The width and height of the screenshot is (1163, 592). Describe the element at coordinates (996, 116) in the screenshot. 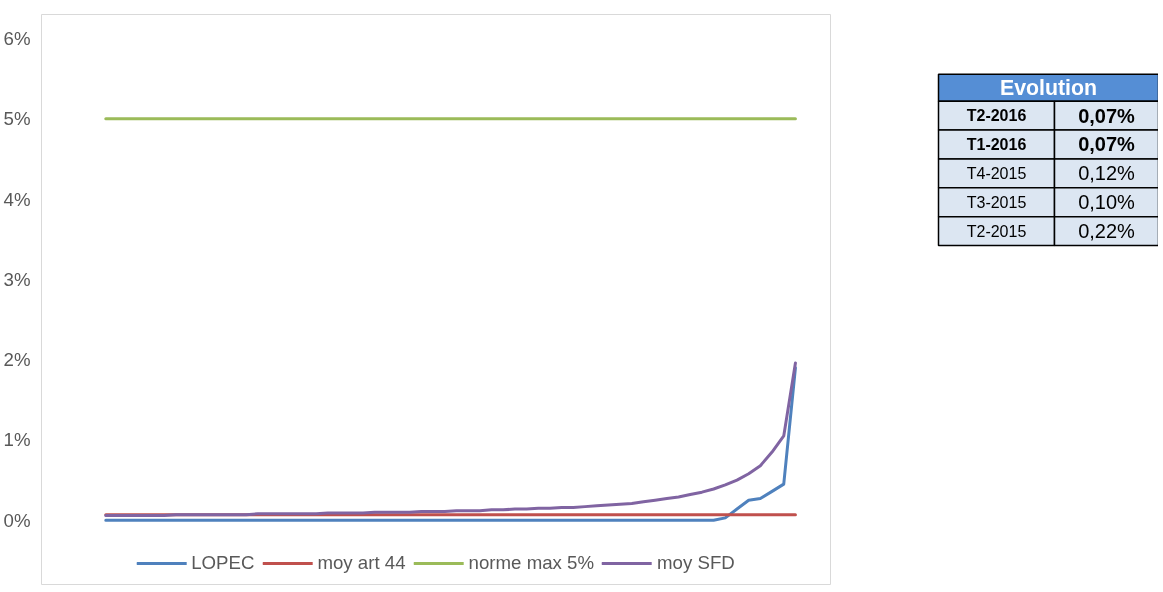

I see `text: T2-2016` at that location.